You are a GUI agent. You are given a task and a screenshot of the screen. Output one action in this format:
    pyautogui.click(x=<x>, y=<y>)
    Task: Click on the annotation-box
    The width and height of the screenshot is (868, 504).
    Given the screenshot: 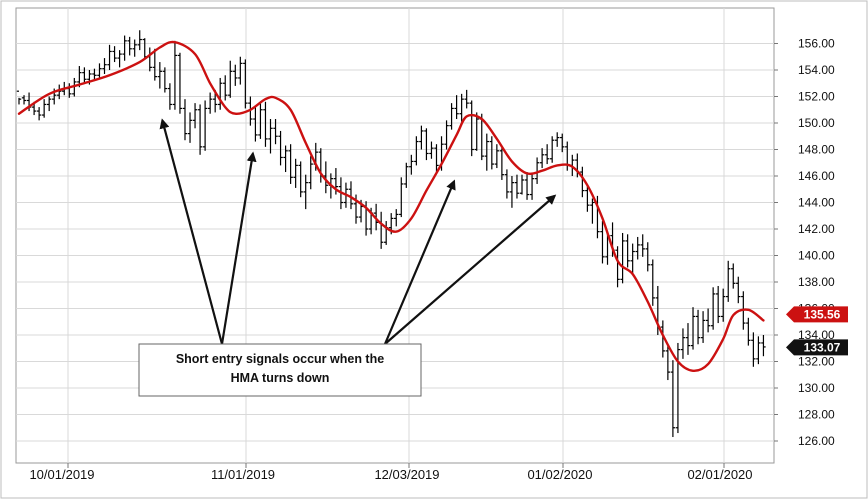 What is the action you would take?
    pyautogui.click(x=280, y=370)
    